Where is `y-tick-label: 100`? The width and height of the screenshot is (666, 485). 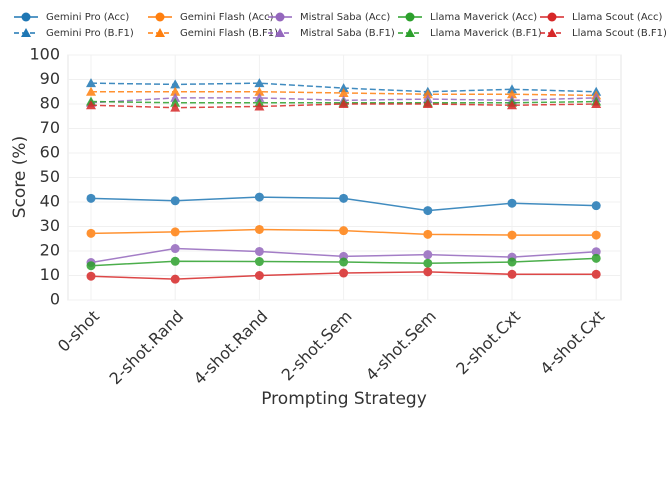
y-tick-label: 100 is located at coordinates (44, 54).